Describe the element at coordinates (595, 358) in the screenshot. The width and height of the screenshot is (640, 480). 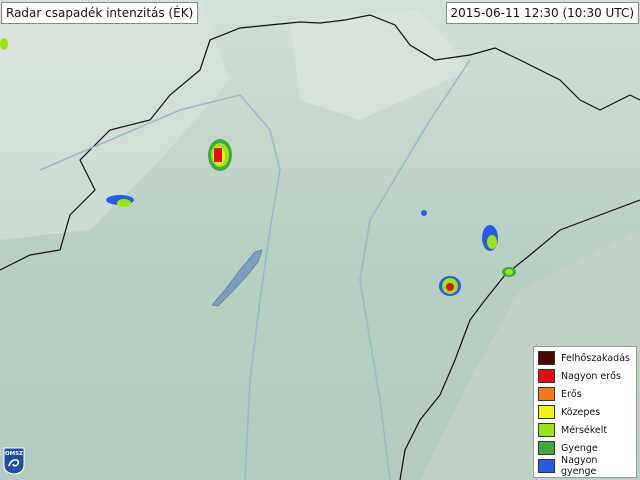
I see `legend-label: Felhőszakadás` at that location.